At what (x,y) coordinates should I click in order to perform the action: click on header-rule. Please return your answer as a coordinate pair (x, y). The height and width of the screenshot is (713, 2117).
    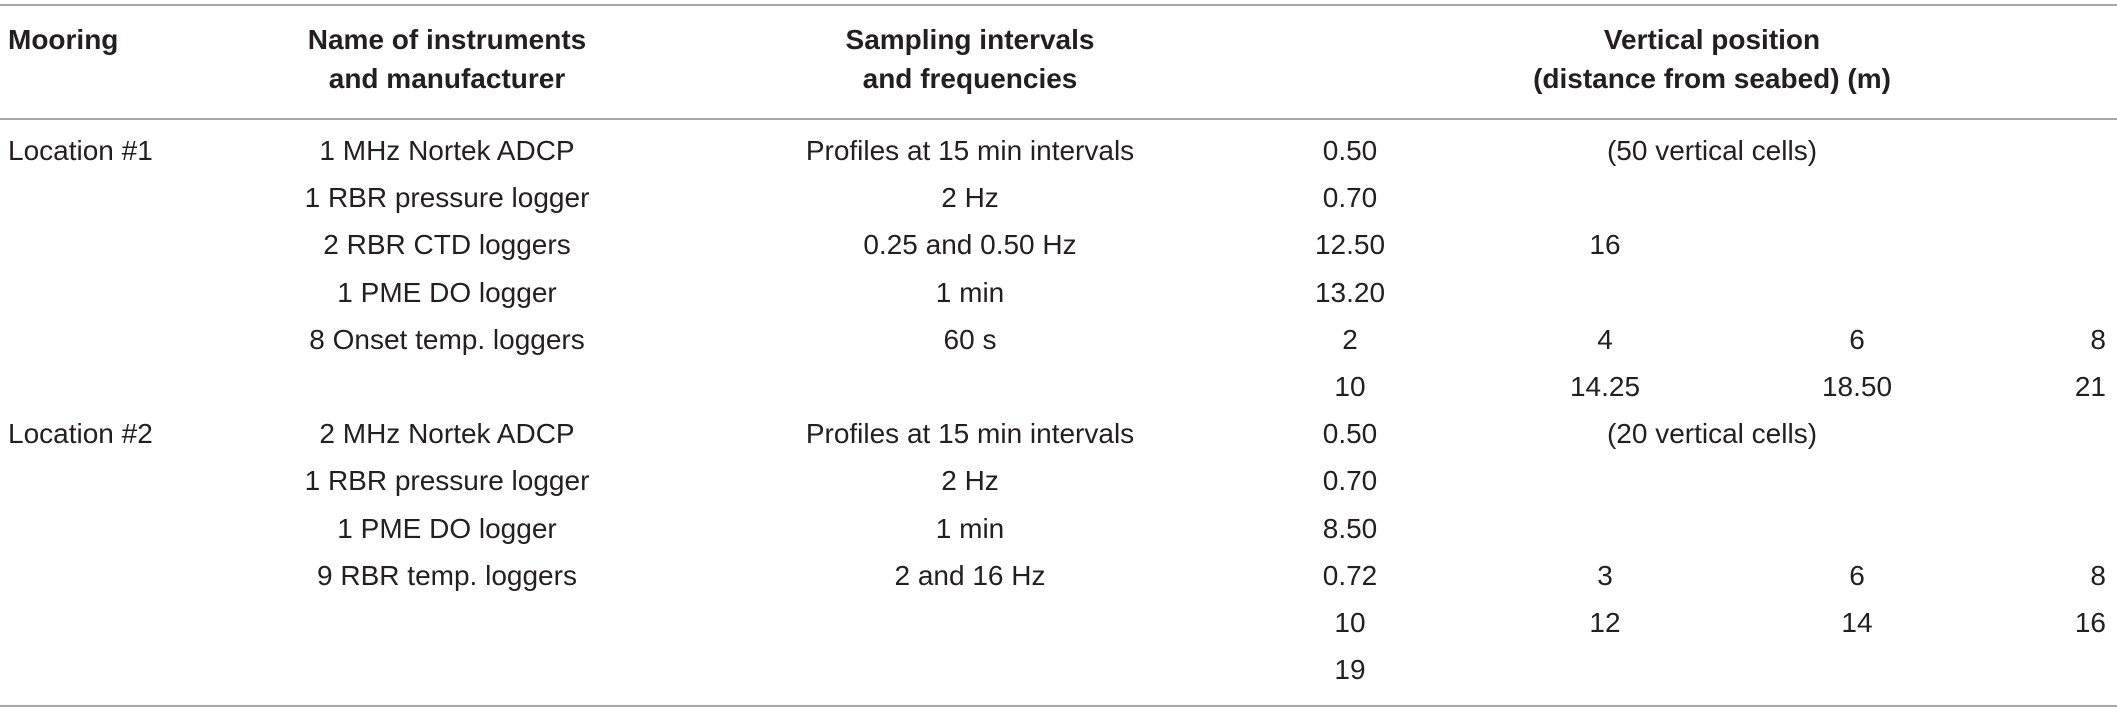
    Looking at the image, I should click on (1058, 119).